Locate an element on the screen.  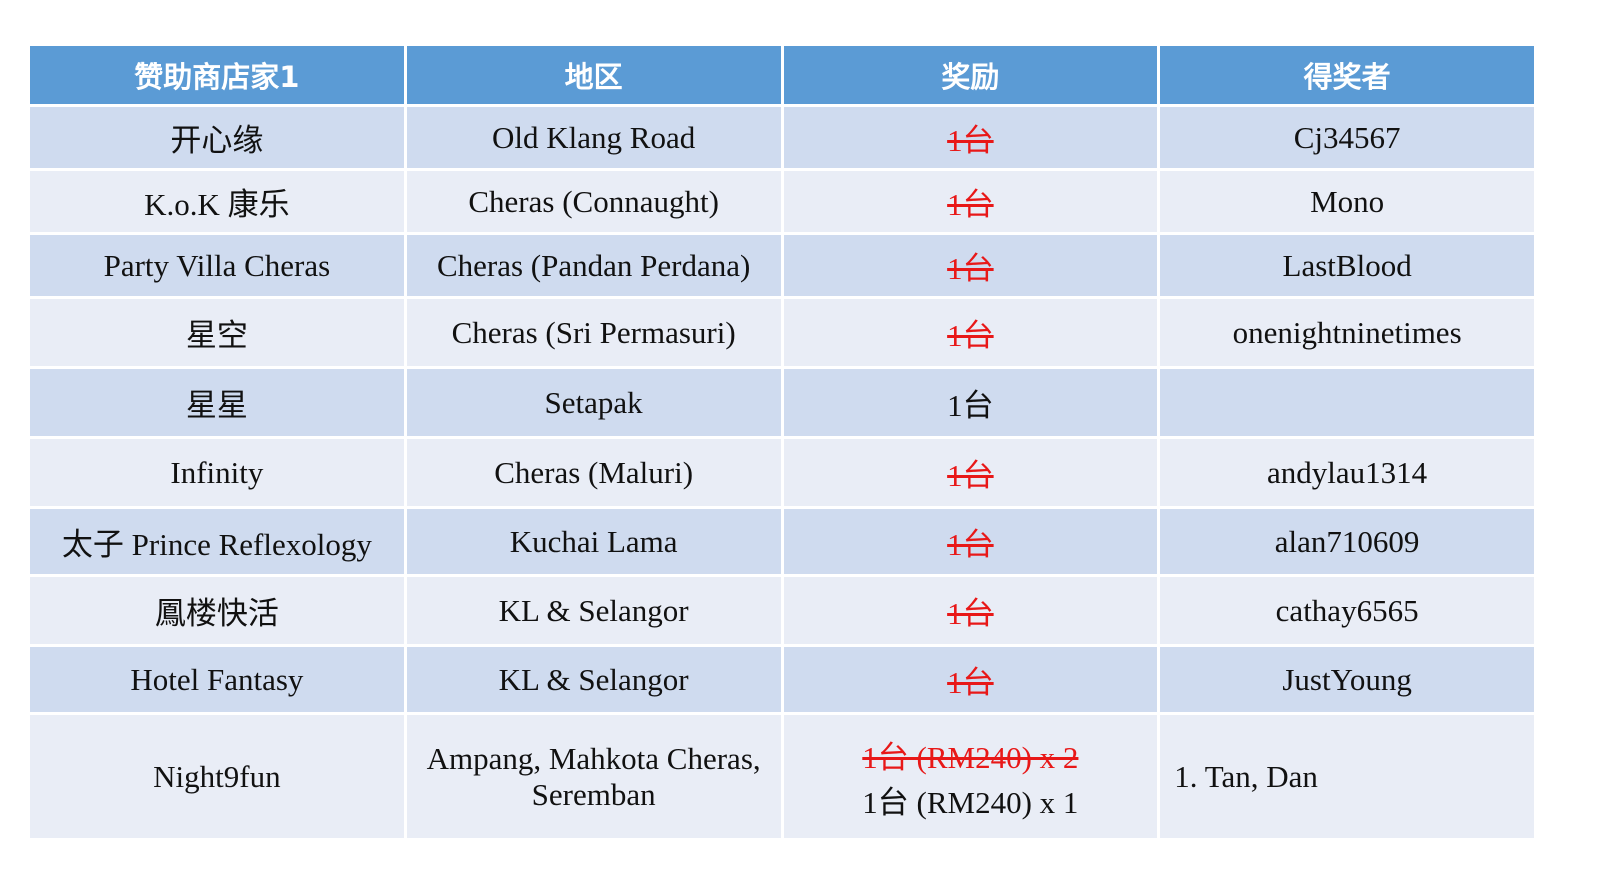
area-line: Seremban is located at coordinates (593, 794).